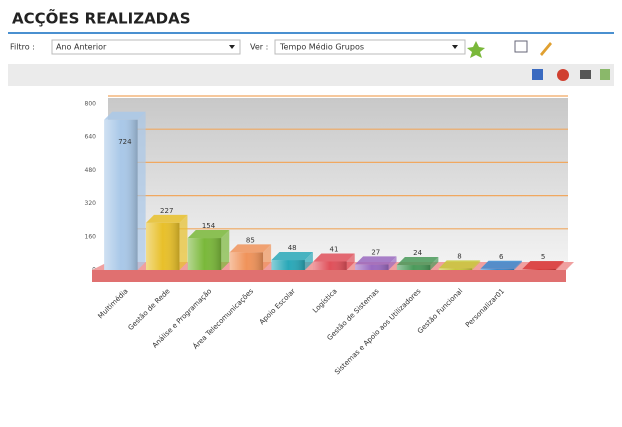 Image resolution: width=622 pixels, height=427 pixels. I want to click on value-label: 48, so click(292, 248).